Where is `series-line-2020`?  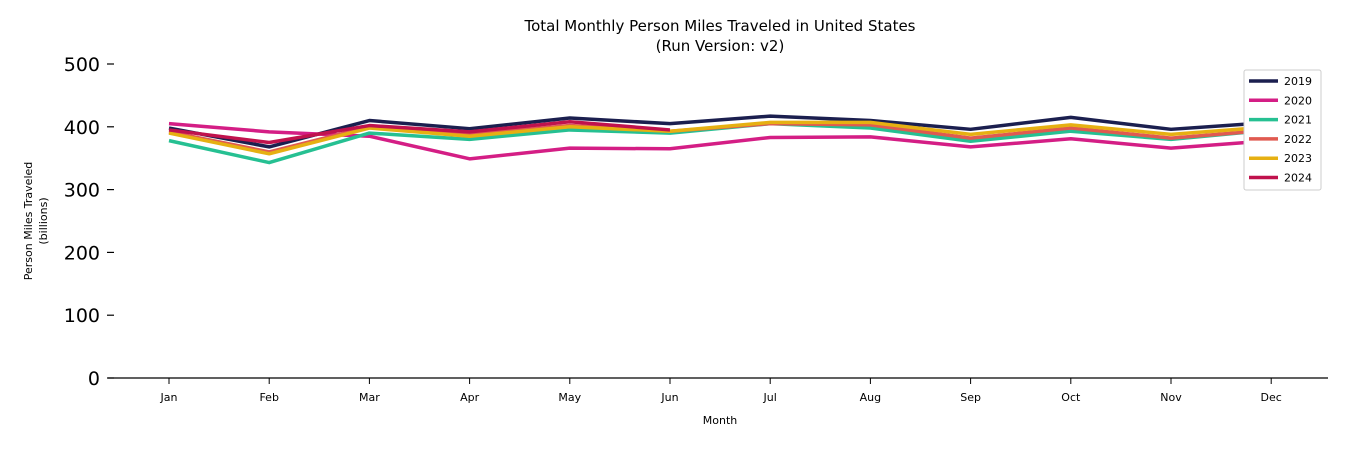 series-line-2020 is located at coordinates (720, 141).